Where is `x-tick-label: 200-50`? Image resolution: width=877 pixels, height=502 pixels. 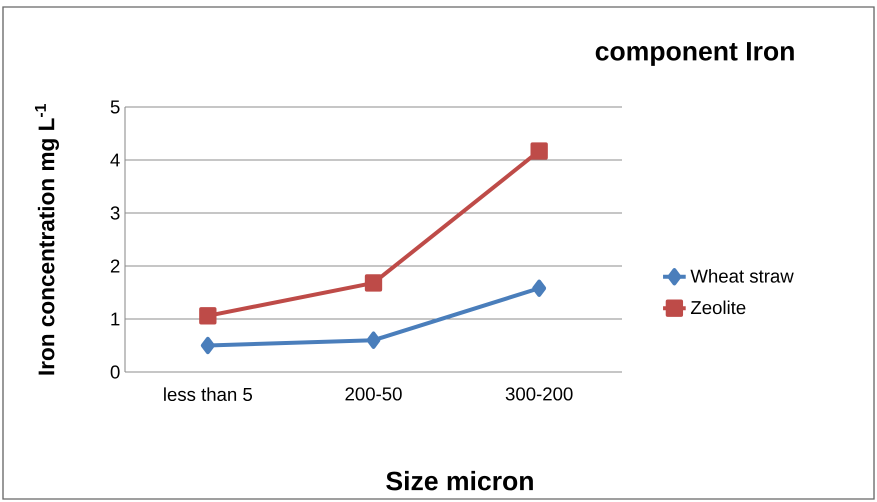 x-tick-label: 200-50 is located at coordinates (373, 394).